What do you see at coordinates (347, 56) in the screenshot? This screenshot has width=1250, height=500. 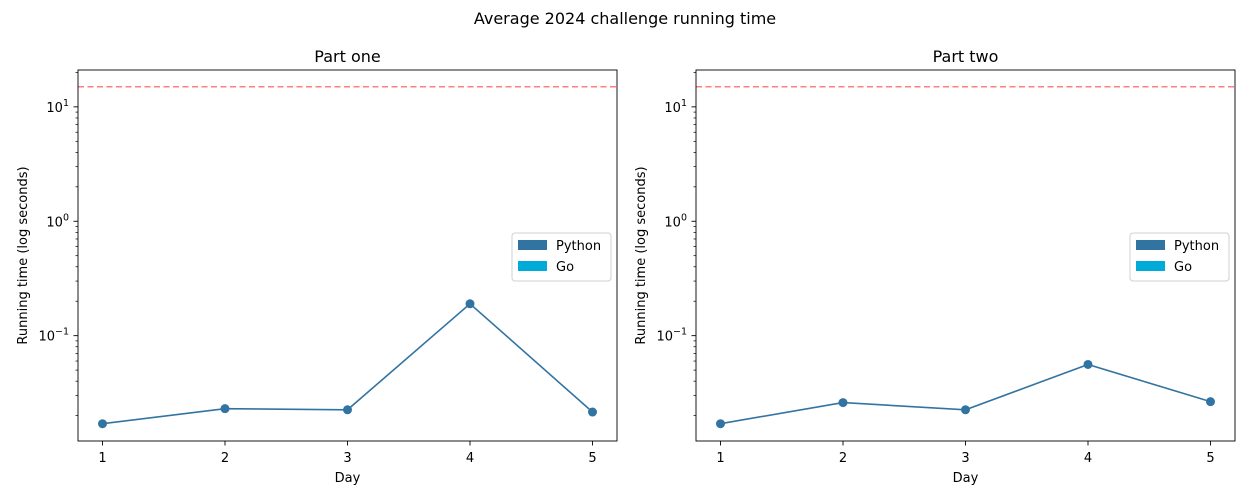 I see `axes-title: Part one` at bounding box center [347, 56].